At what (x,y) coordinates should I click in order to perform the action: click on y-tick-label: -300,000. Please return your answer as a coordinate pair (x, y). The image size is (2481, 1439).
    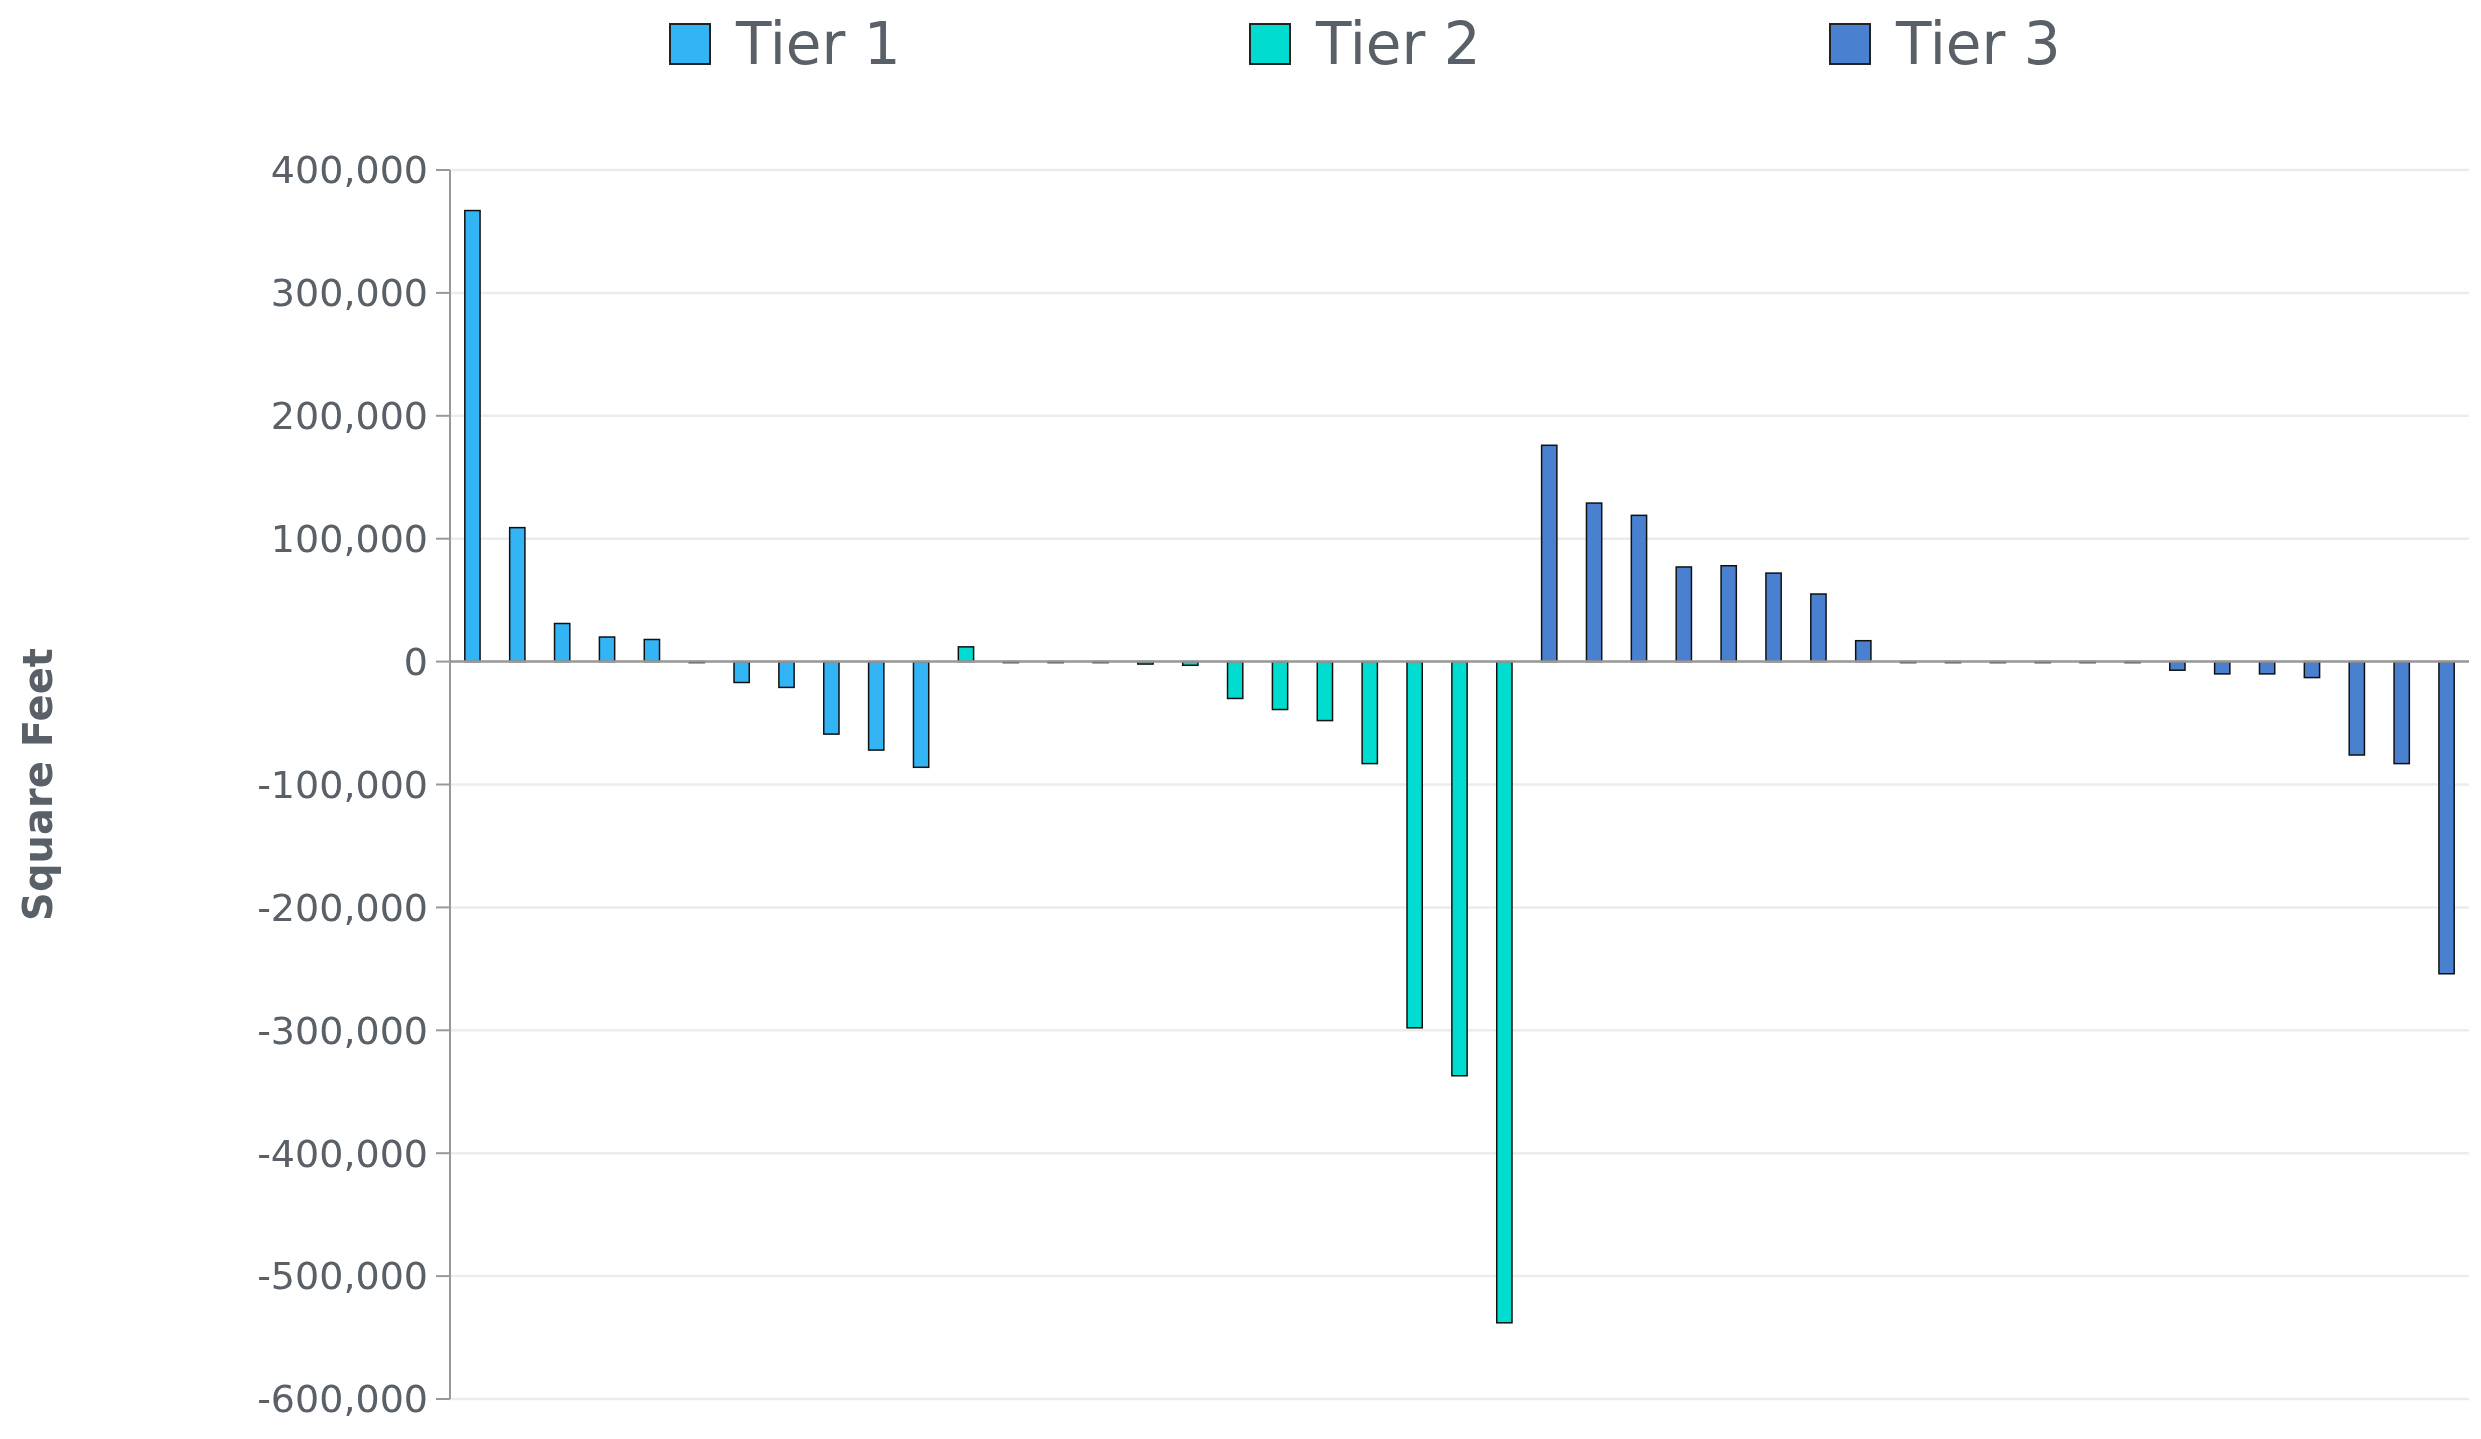
    Looking at the image, I should click on (342, 1030).